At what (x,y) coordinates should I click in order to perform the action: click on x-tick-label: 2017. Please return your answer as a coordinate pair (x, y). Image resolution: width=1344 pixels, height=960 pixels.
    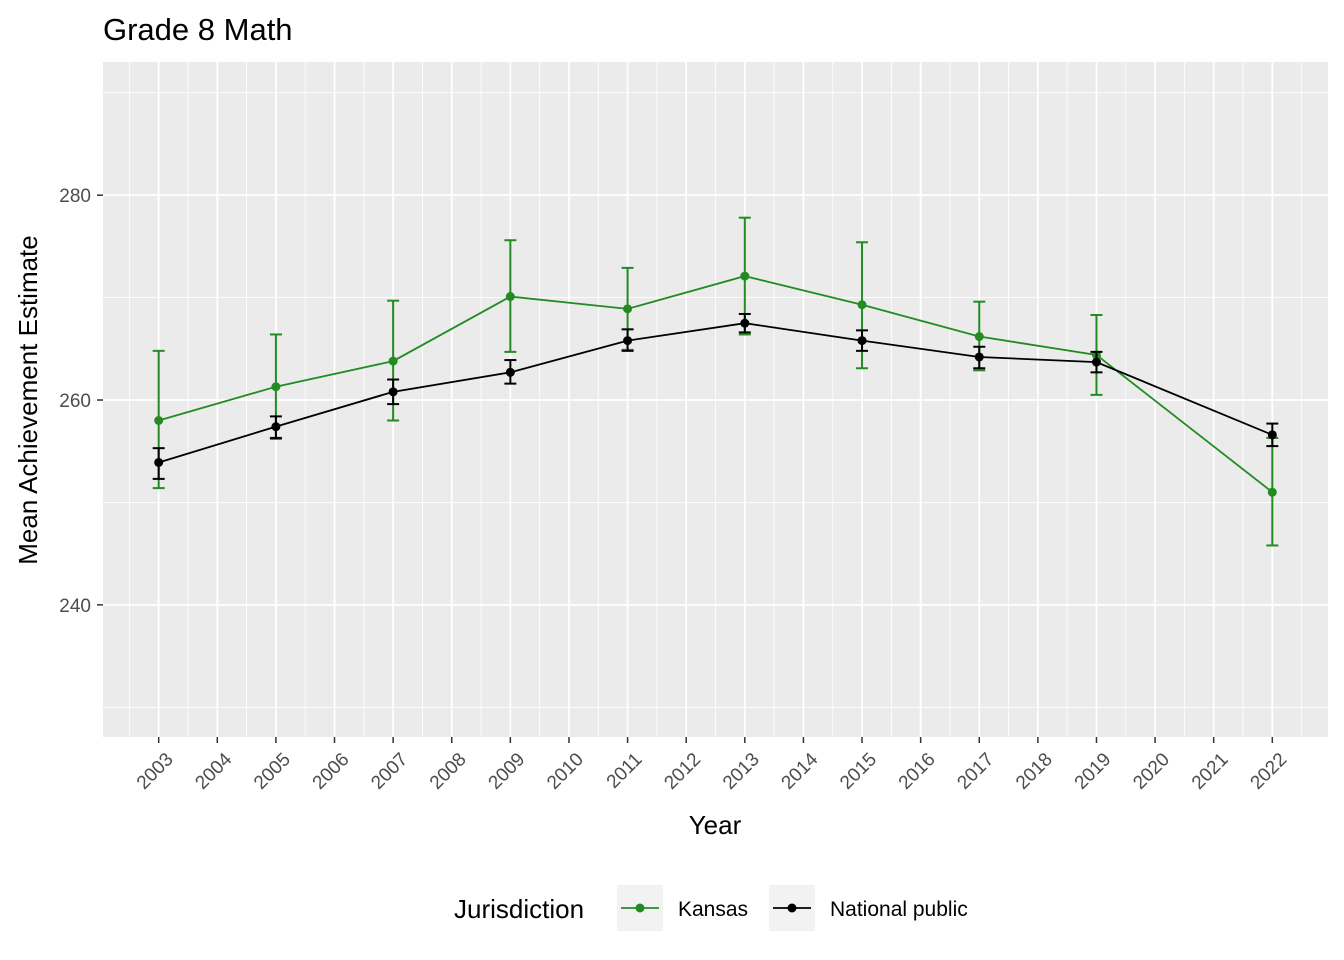
    Looking at the image, I should click on (975, 771).